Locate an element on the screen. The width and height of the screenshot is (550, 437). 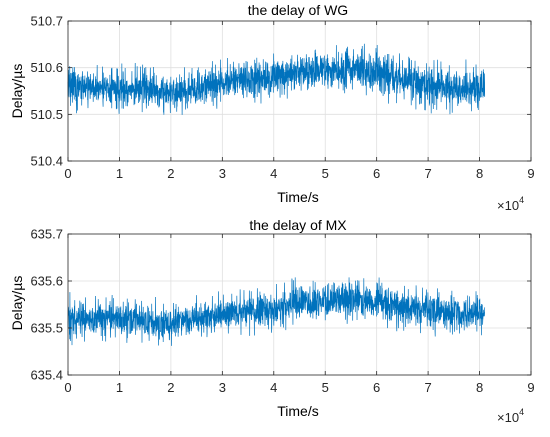
y-tick-label: 635.7 is located at coordinates (46, 234).